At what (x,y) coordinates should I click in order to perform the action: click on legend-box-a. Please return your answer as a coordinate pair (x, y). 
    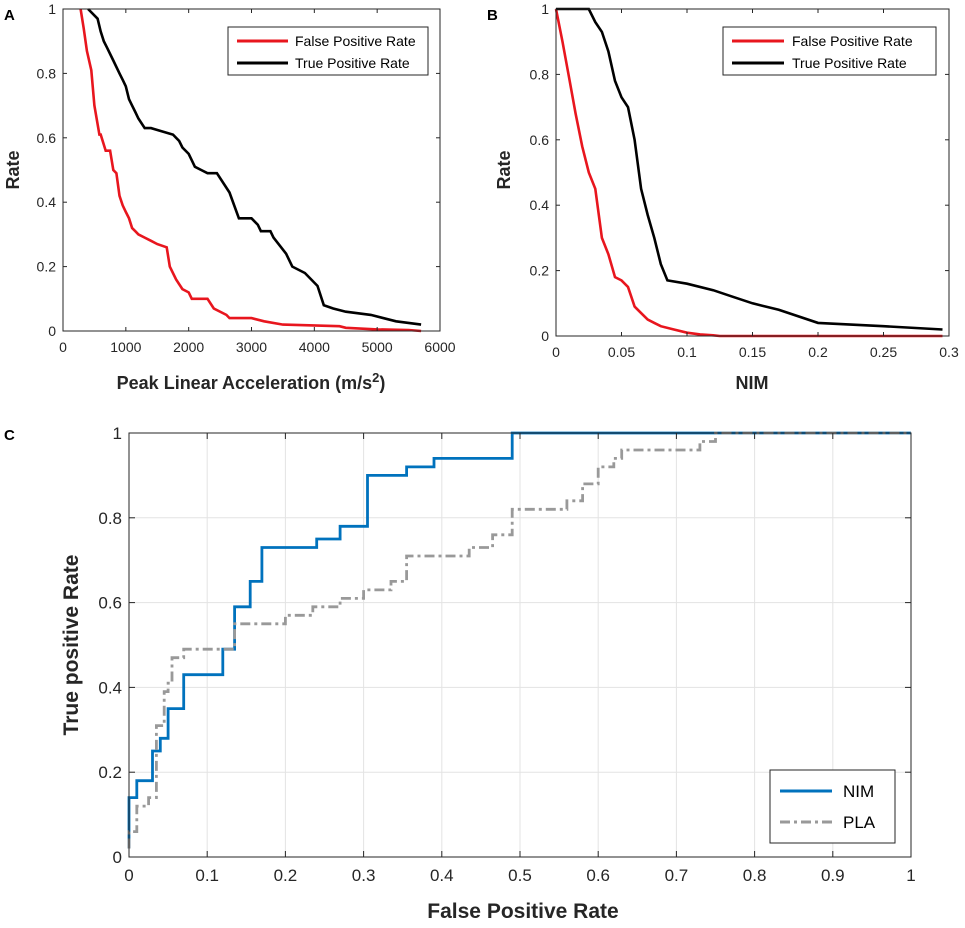
    Looking at the image, I should click on (328, 51).